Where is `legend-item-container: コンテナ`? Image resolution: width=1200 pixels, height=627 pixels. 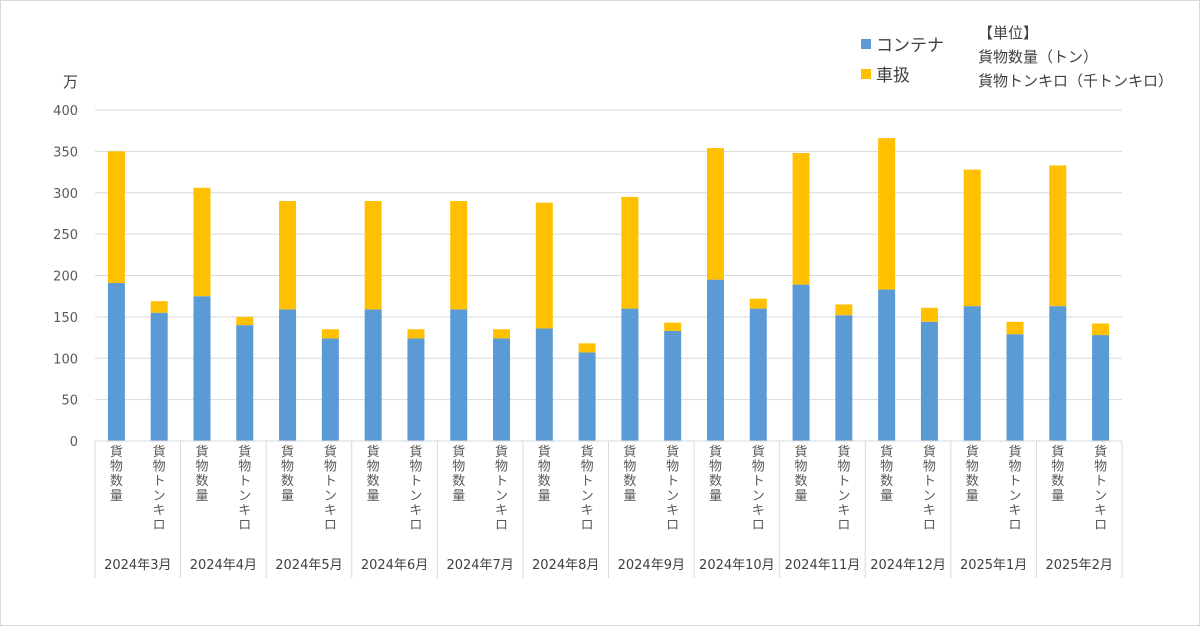 legend-item-container: コンテナ is located at coordinates (902, 43).